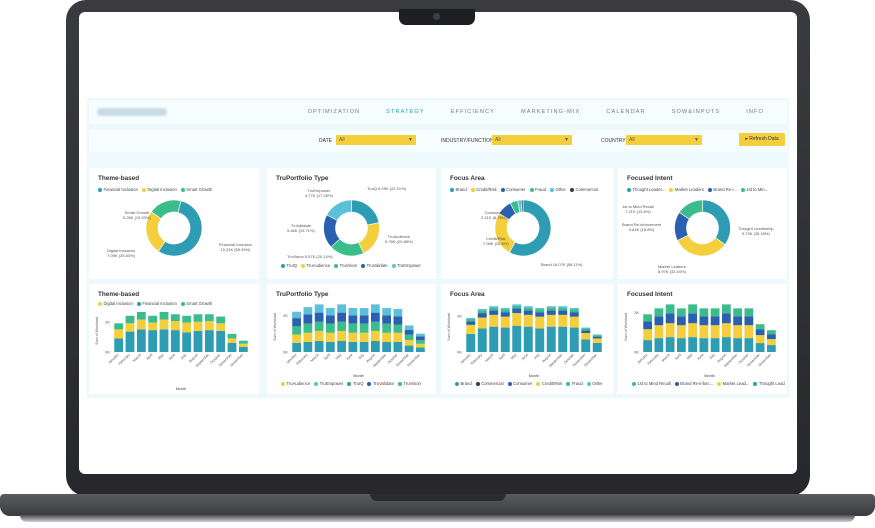  What do you see at coordinates (345, 265) in the screenshot?
I see `legend-item: TruVision` at bounding box center [345, 265].